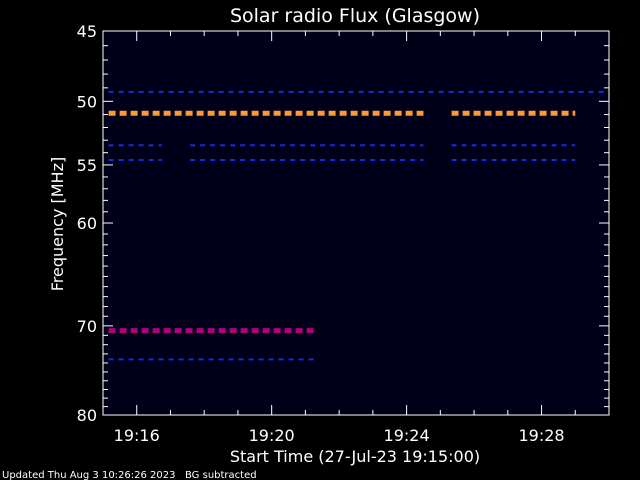 This screenshot has width=640, height=480. What do you see at coordinates (272, 435) in the screenshot?
I see `x-tick-label-19:20: 19:20` at bounding box center [272, 435].